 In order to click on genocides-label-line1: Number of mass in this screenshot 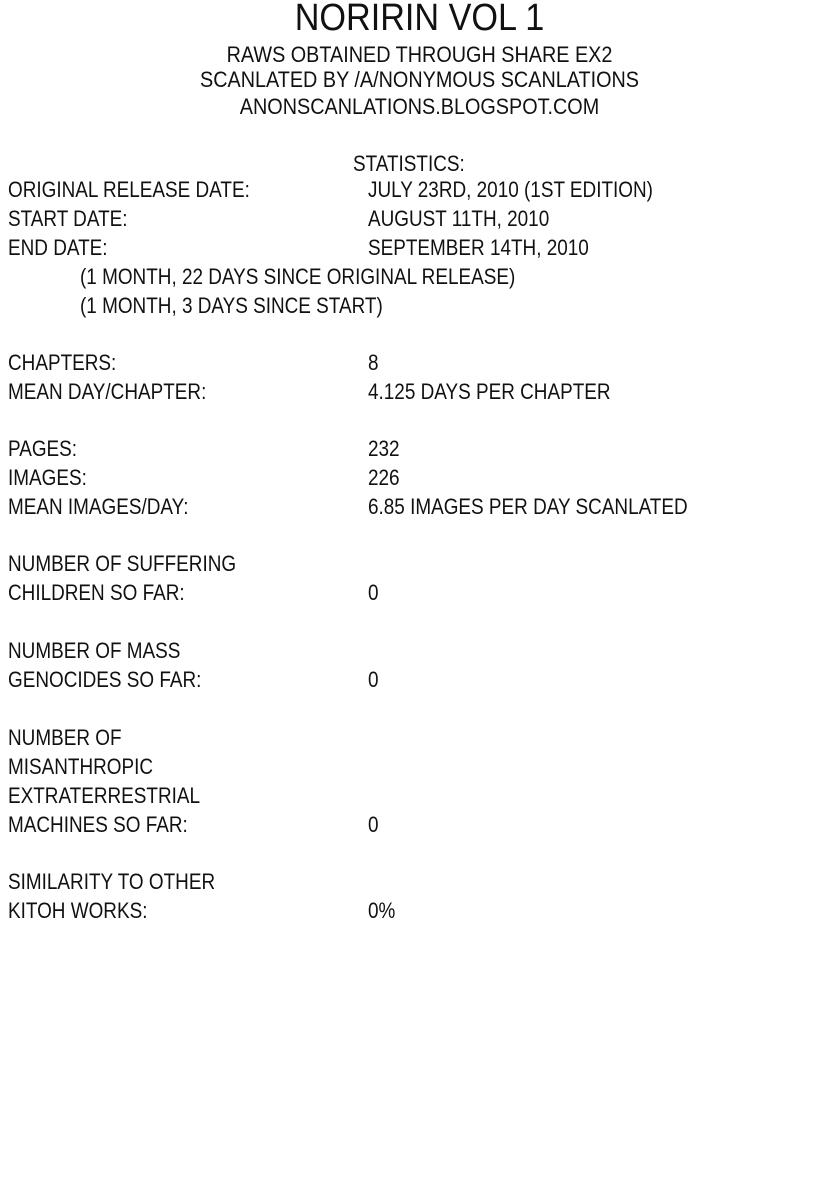, I will do `click(94, 650)`.